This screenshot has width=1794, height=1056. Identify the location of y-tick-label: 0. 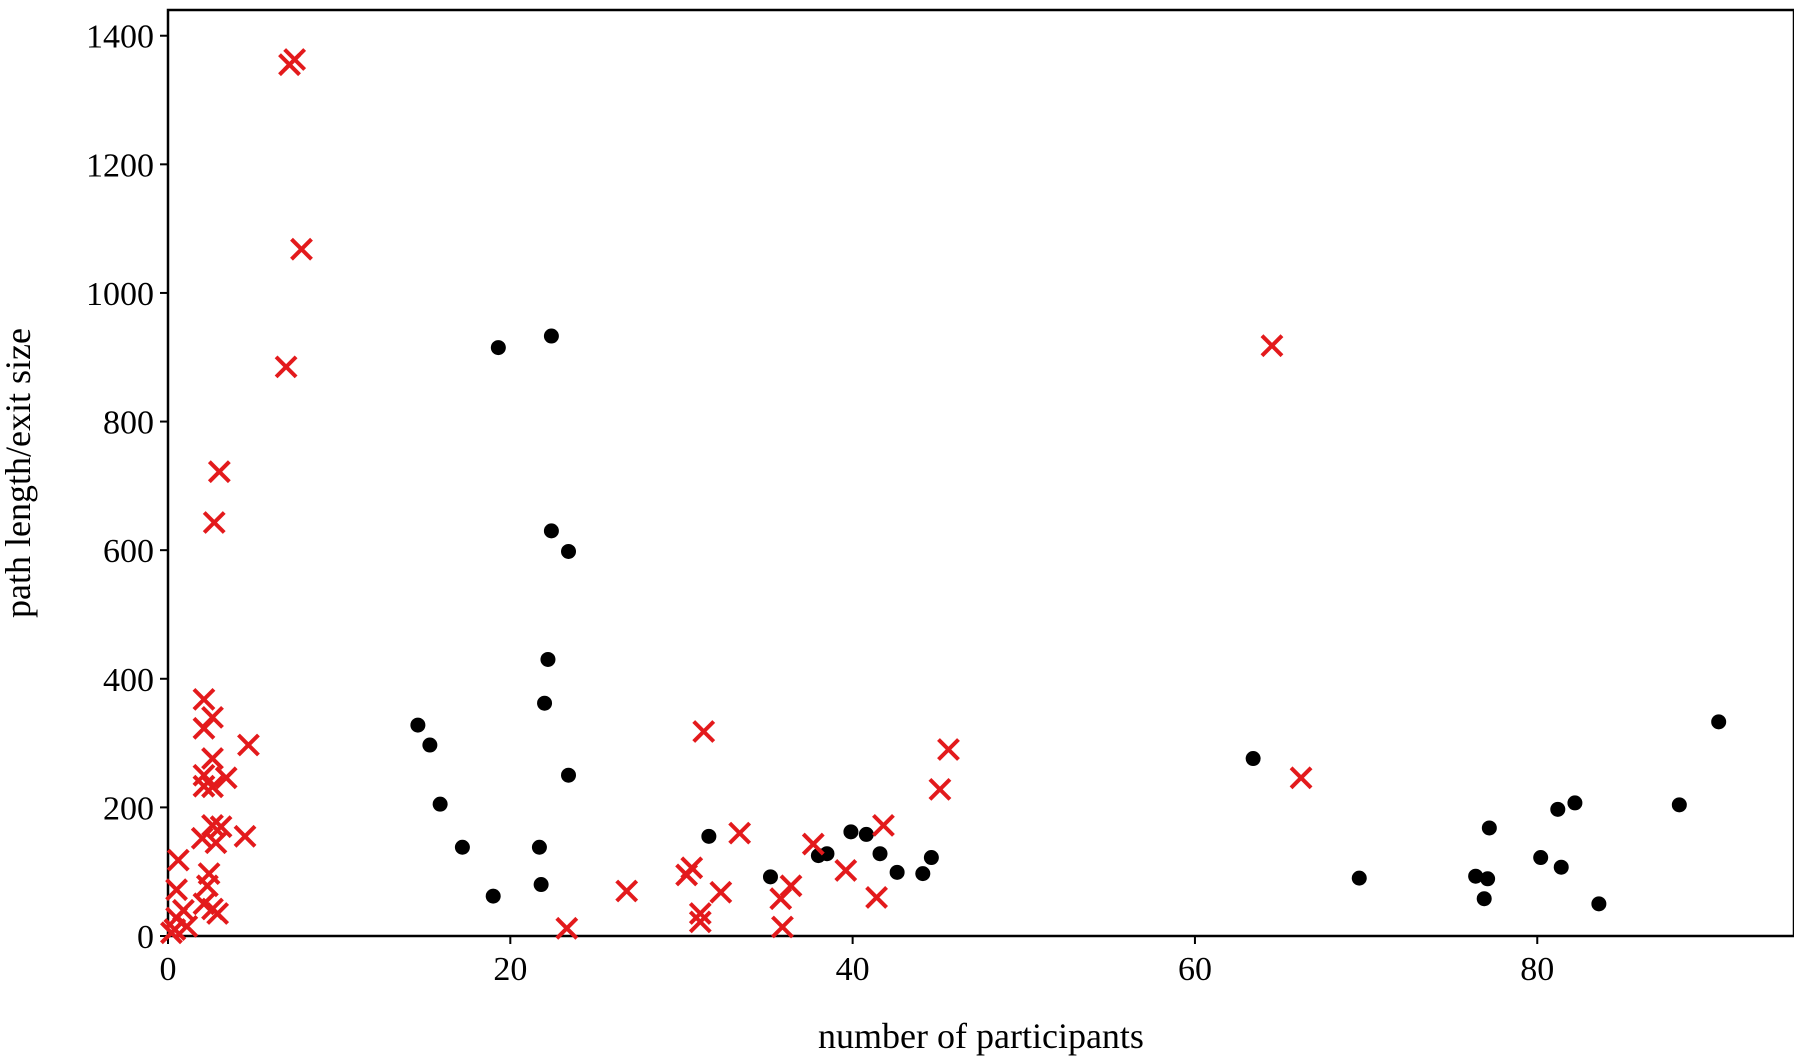
(145, 937).